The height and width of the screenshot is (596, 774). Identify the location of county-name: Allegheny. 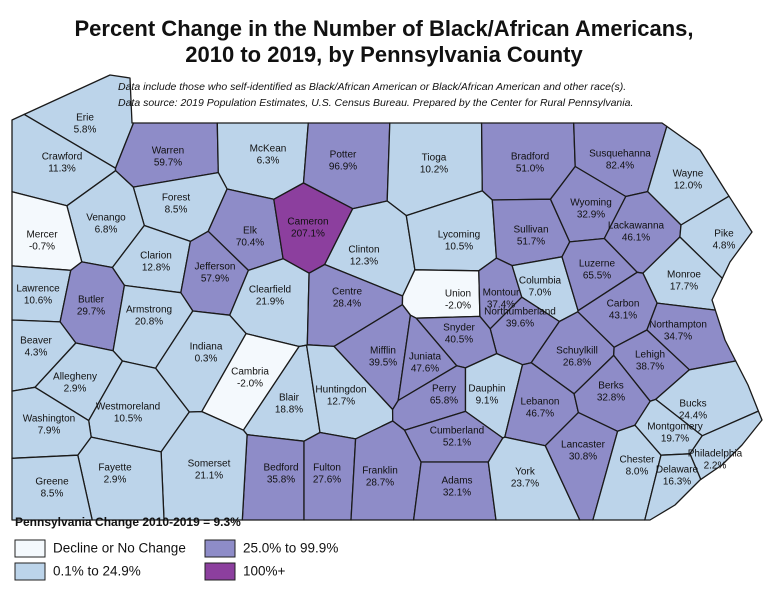
(75, 377).